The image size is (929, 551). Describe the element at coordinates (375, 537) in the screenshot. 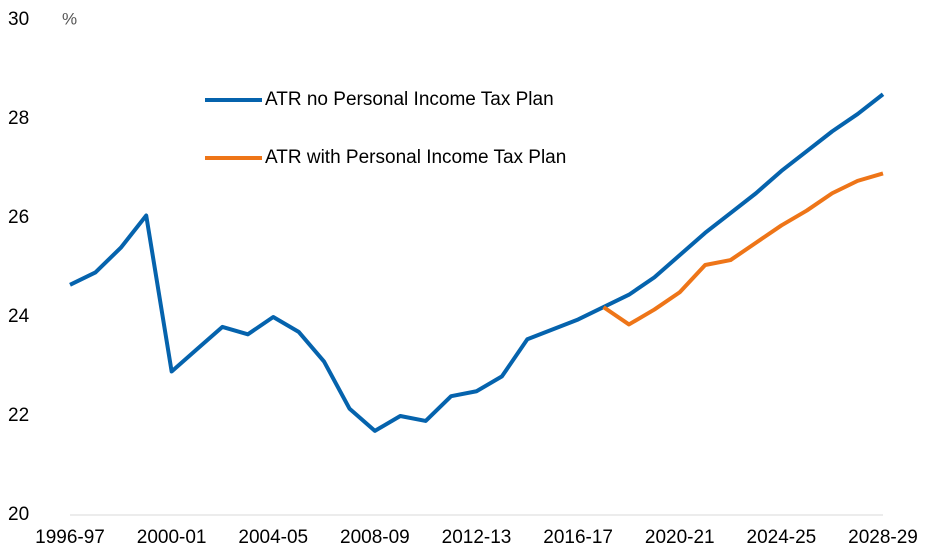

I see `x-tick-label: 2008-09` at that location.